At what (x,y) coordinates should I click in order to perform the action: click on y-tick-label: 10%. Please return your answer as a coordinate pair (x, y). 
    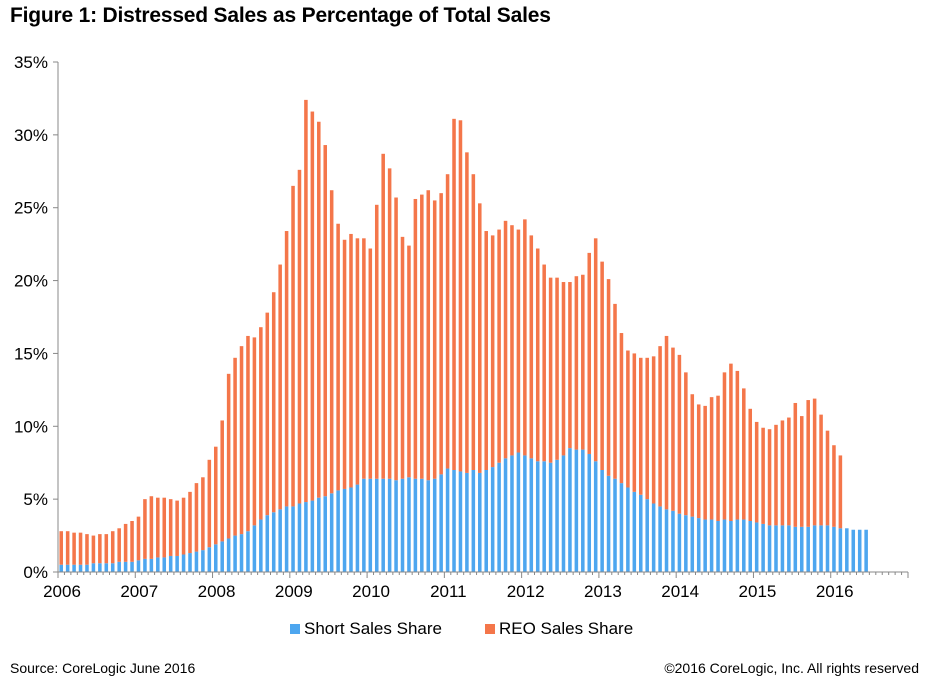
    Looking at the image, I should click on (31, 426).